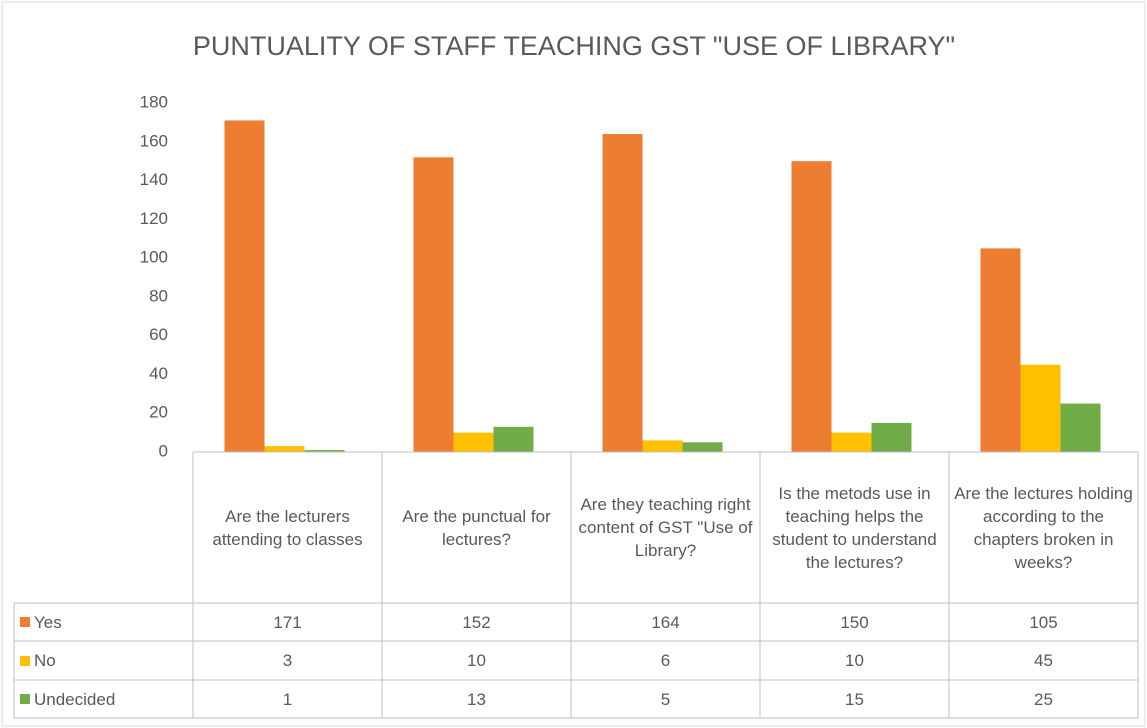 The image size is (1147, 728). Describe the element at coordinates (154, 101) in the screenshot. I see `y-tick-label: 180` at that location.